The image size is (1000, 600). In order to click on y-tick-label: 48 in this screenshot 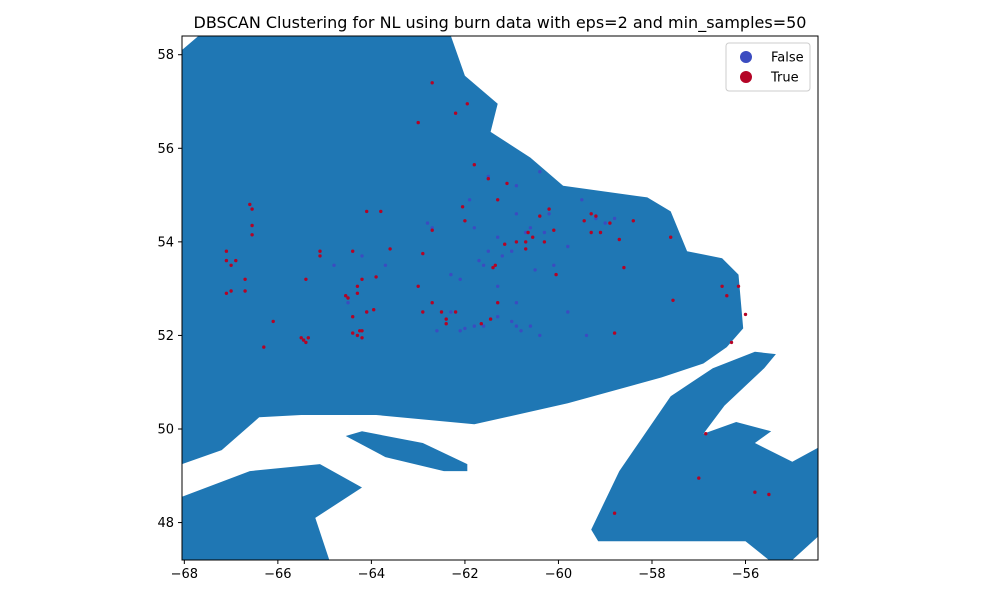, I will do `click(165, 523)`.